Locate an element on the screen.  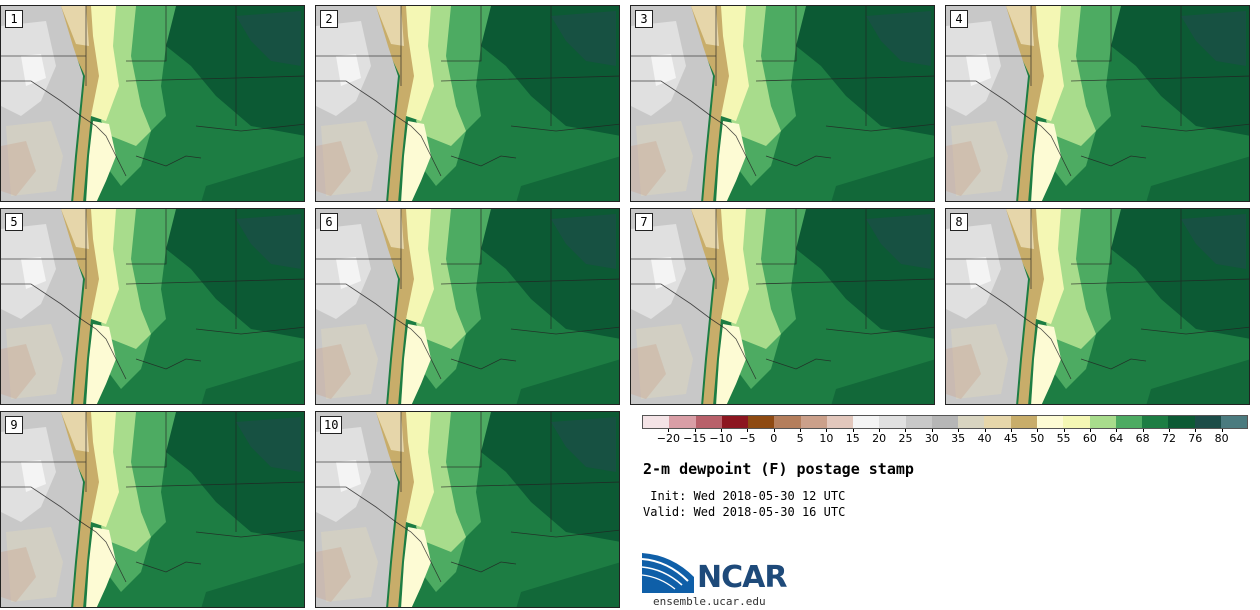
colorbar-tick-label: 35 is located at coordinates (958, 438).